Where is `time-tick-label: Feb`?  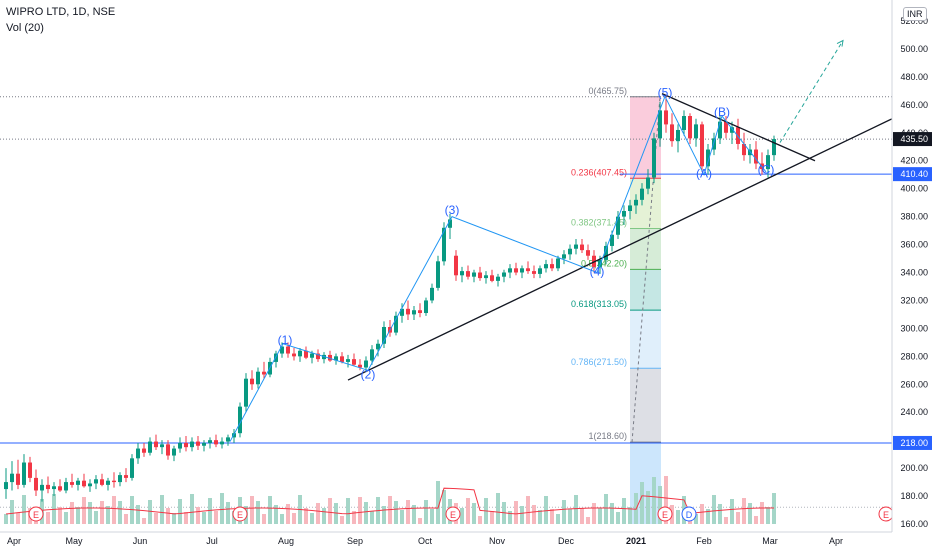
time-tick-label: Feb is located at coordinates (704, 541).